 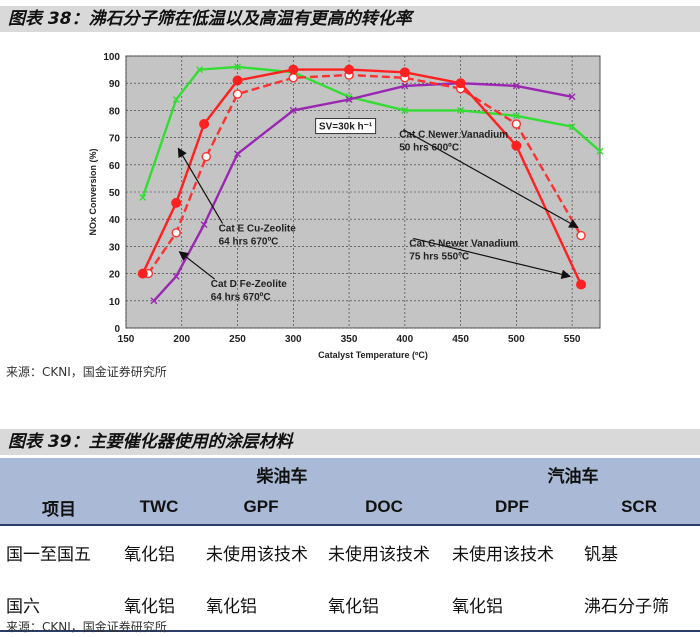 What do you see at coordinates (573, 474) in the screenshot?
I see `group-header-gasoline: 汽油车` at bounding box center [573, 474].